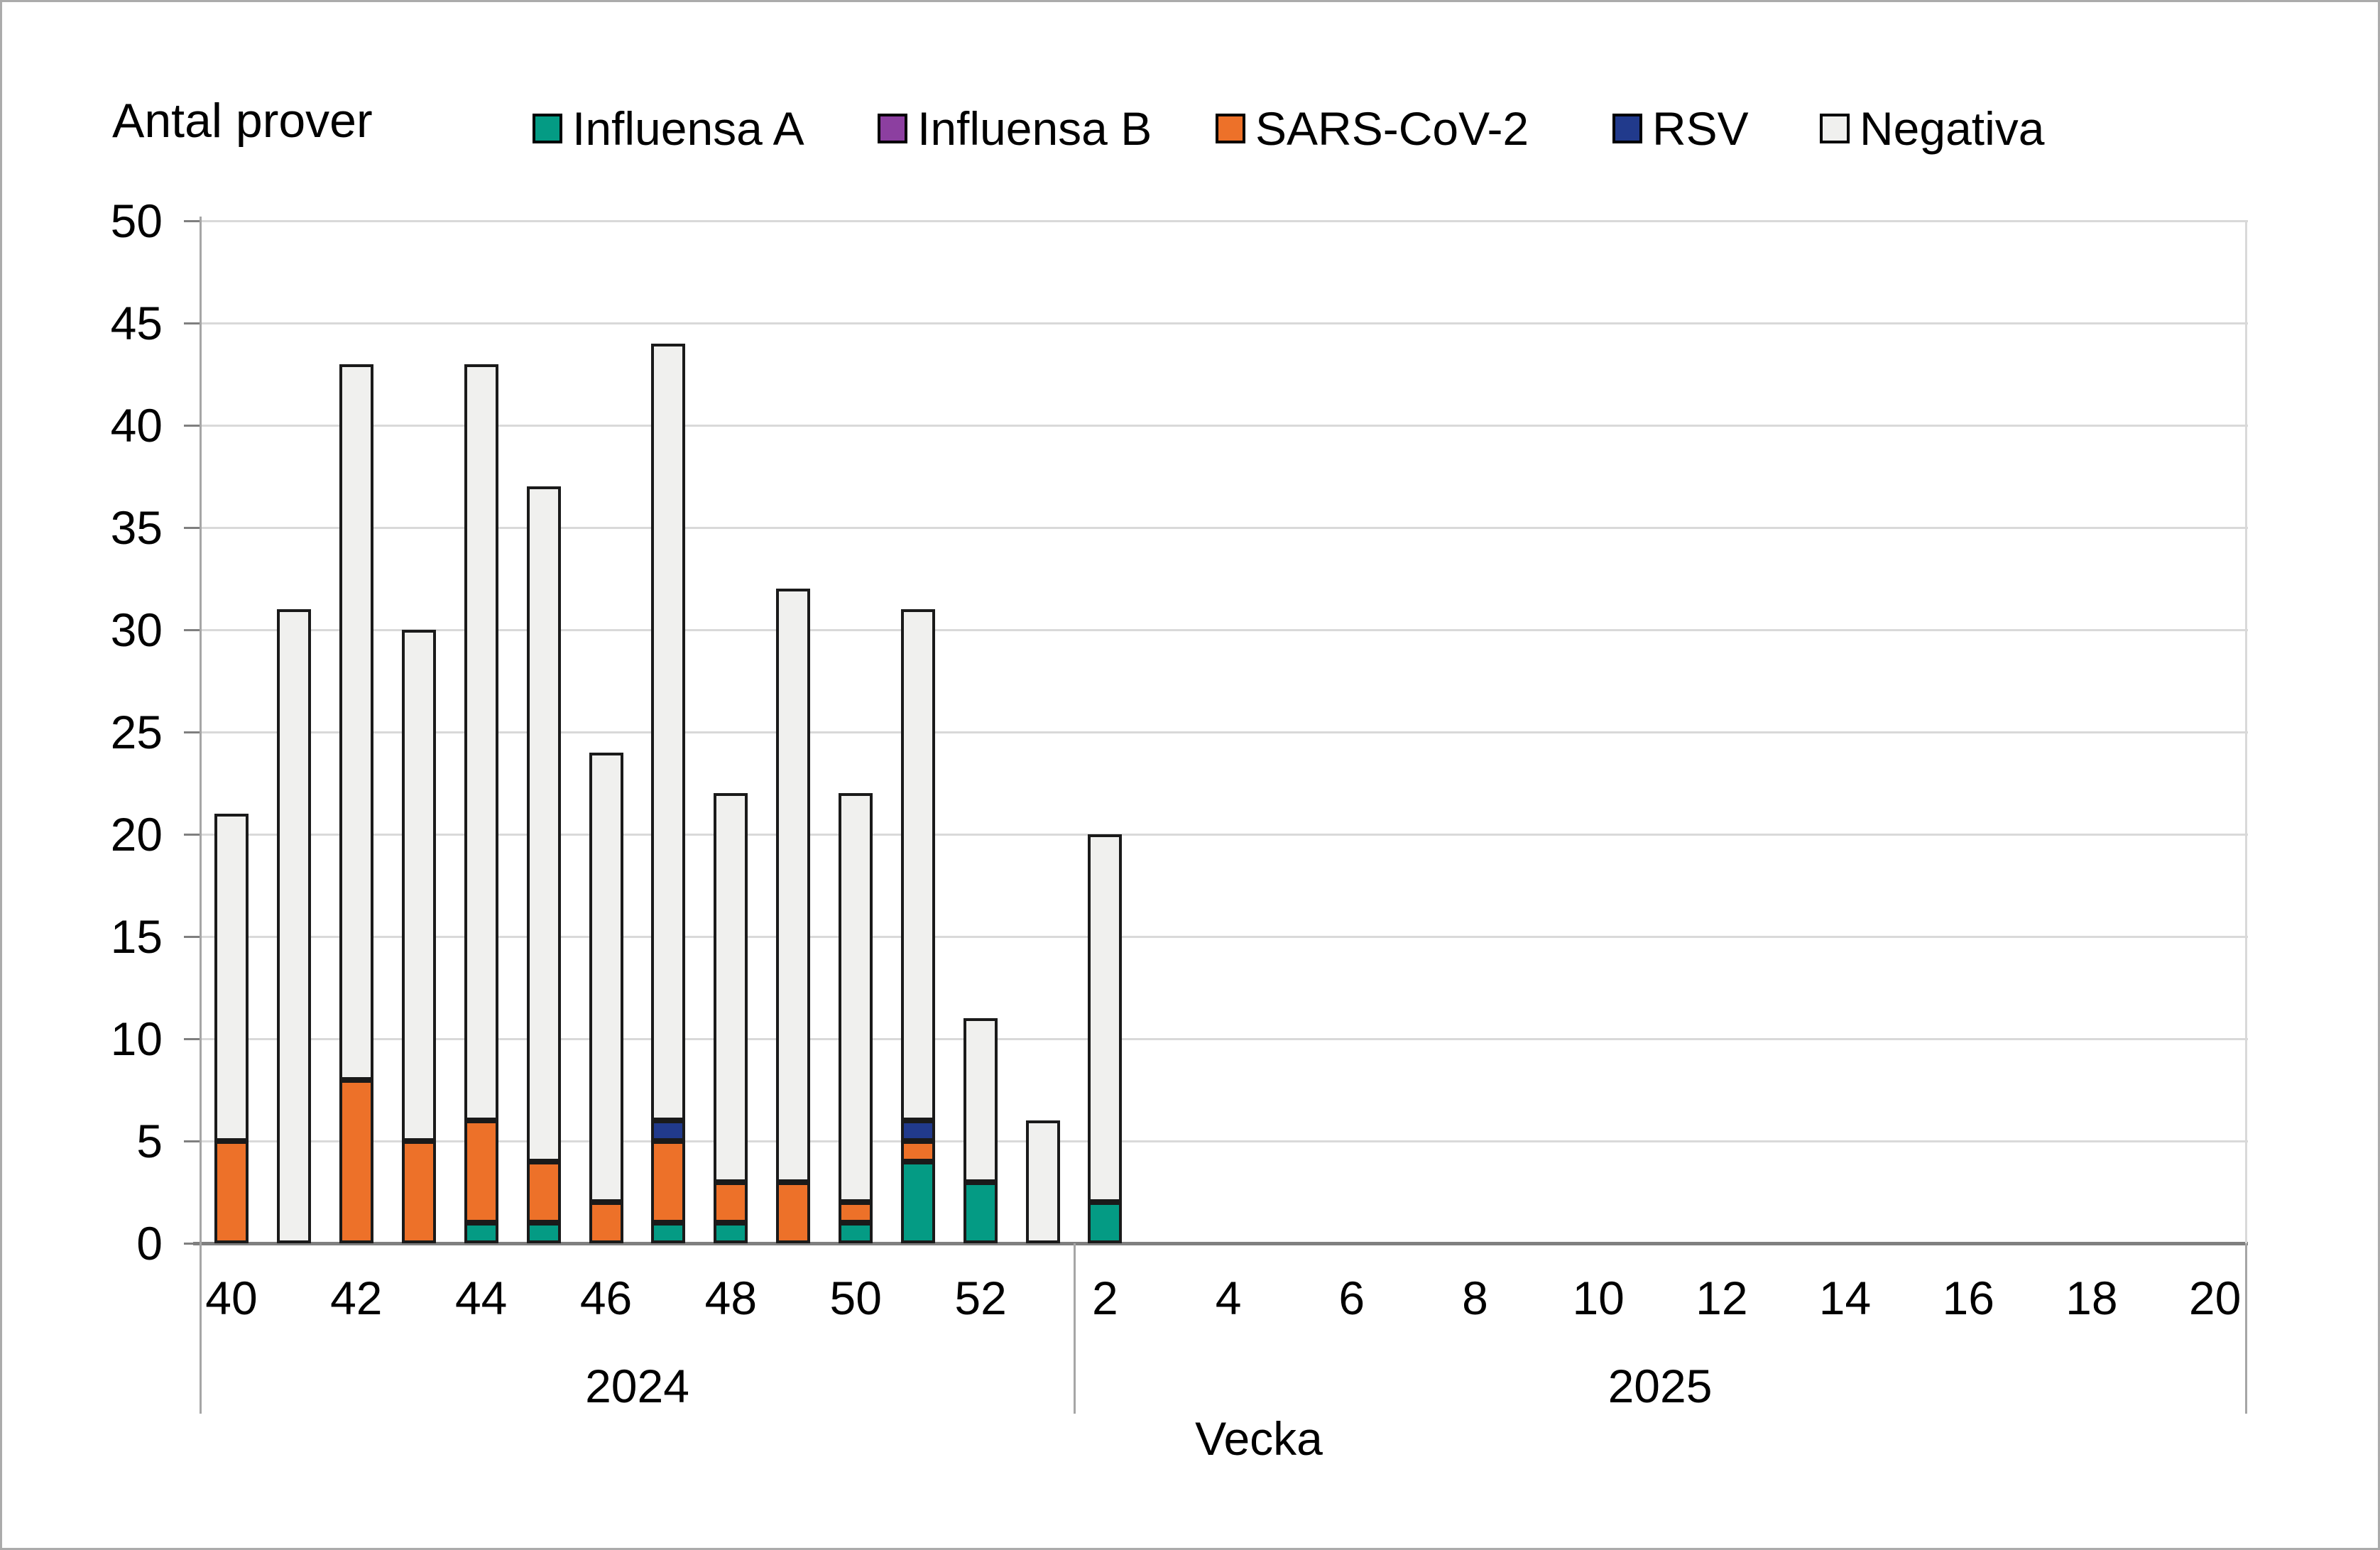  I want to click on bar-segment-rsv-w47, so click(669, 1130).